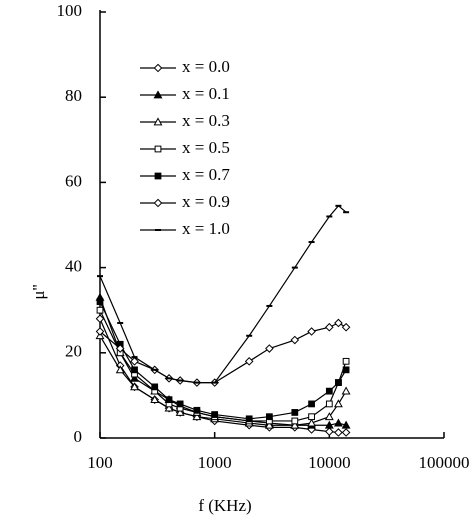 The image size is (474, 526). What do you see at coordinates (100, 462) in the screenshot?
I see `x-tick-label: 100` at bounding box center [100, 462].